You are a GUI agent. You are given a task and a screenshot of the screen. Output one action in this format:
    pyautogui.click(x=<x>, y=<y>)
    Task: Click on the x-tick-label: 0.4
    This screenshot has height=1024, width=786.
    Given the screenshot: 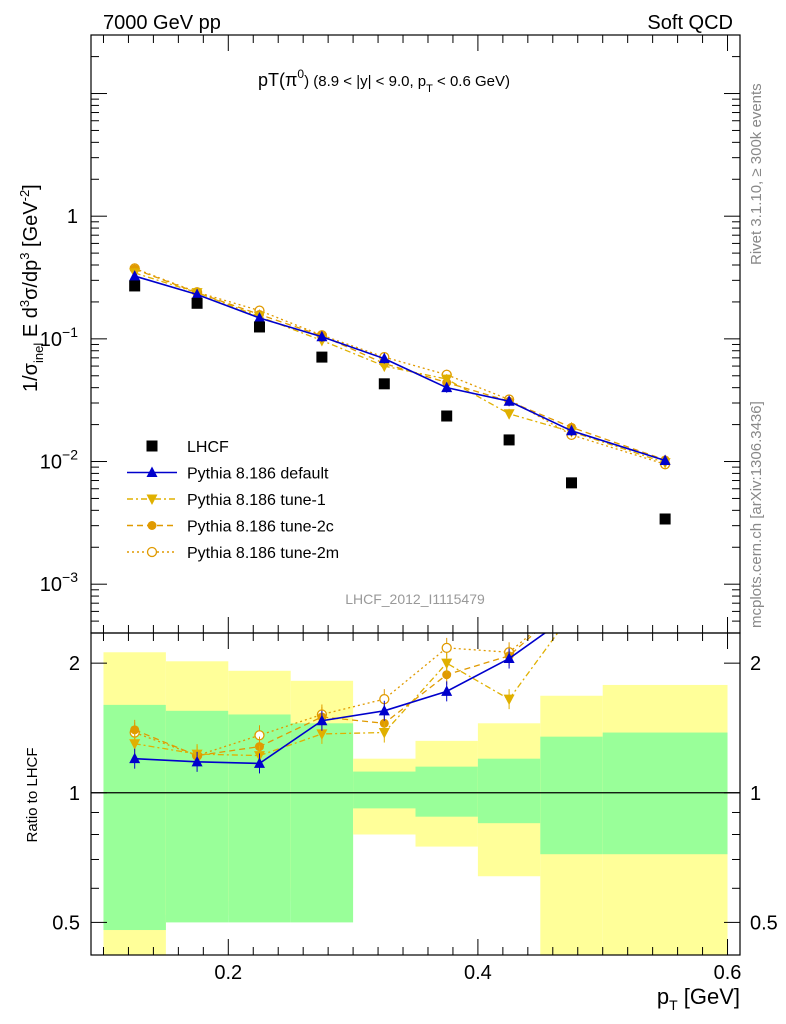 What is the action you would take?
    pyautogui.click(x=478, y=973)
    